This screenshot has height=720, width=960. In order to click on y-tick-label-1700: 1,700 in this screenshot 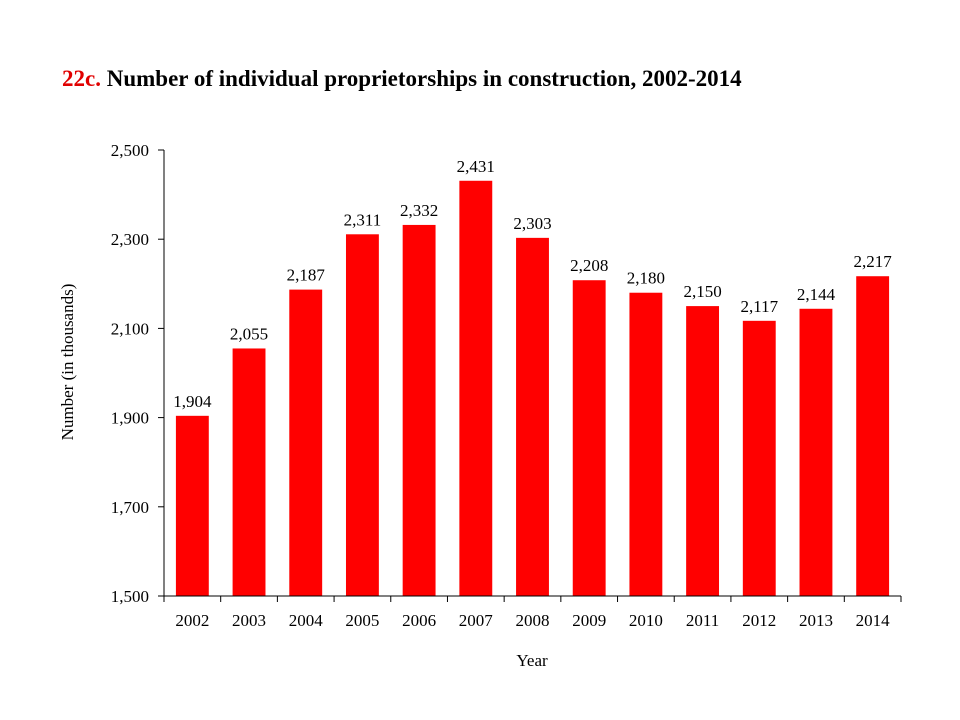, I will do `click(130, 507)`.